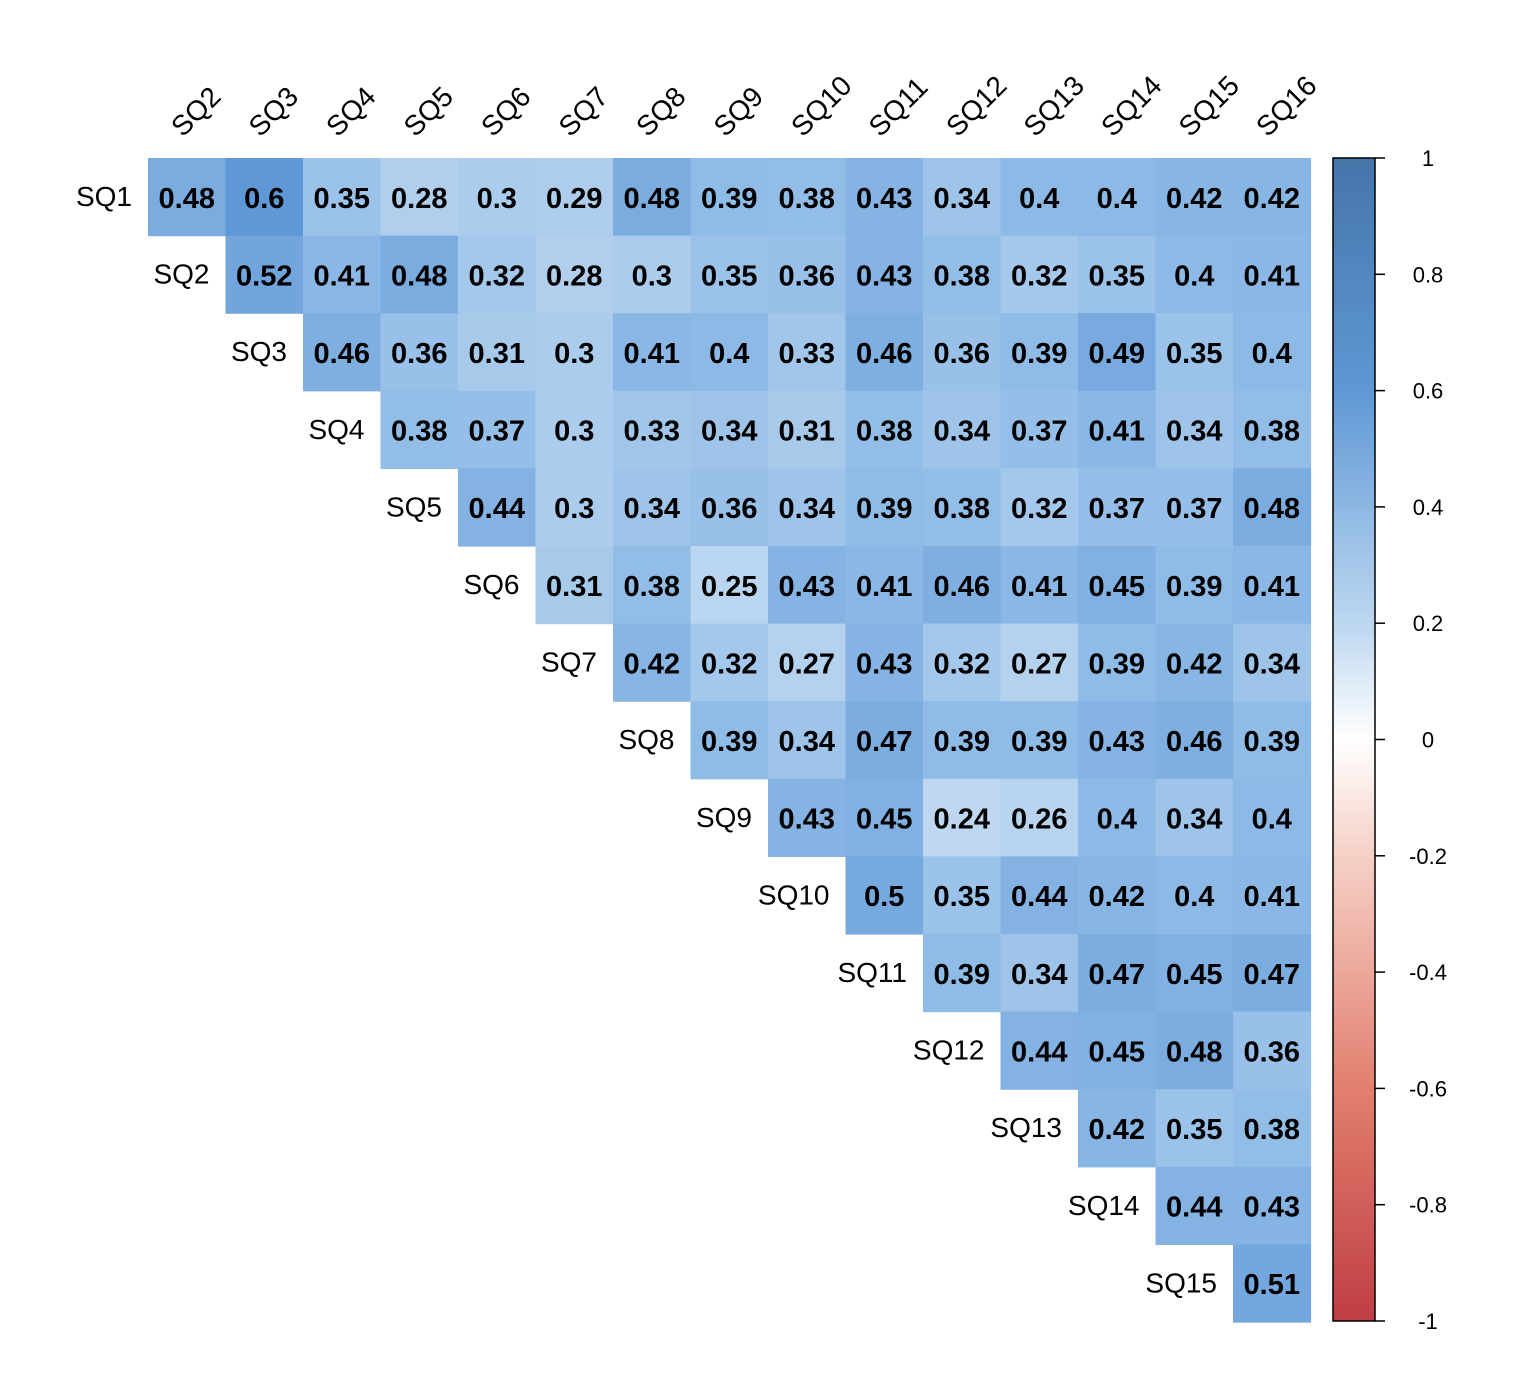 This screenshot has height=1393, width=1524. Describe the element at coordinates (1428, 1205) in the screenshot. I see `colorbar-tick-label: -0.8` at that location.